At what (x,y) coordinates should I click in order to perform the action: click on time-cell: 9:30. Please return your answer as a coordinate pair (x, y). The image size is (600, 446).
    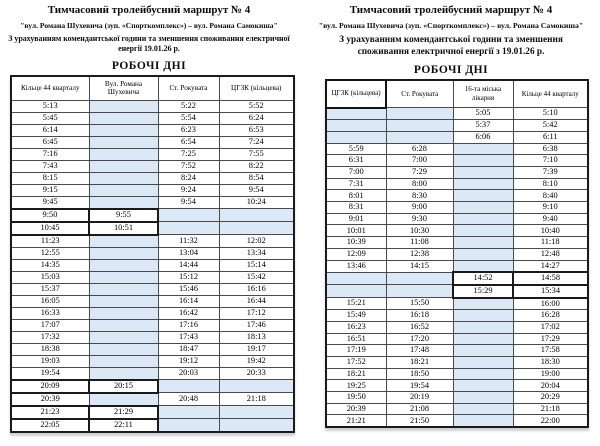
    Looking at the image, I should click on (419, 219).